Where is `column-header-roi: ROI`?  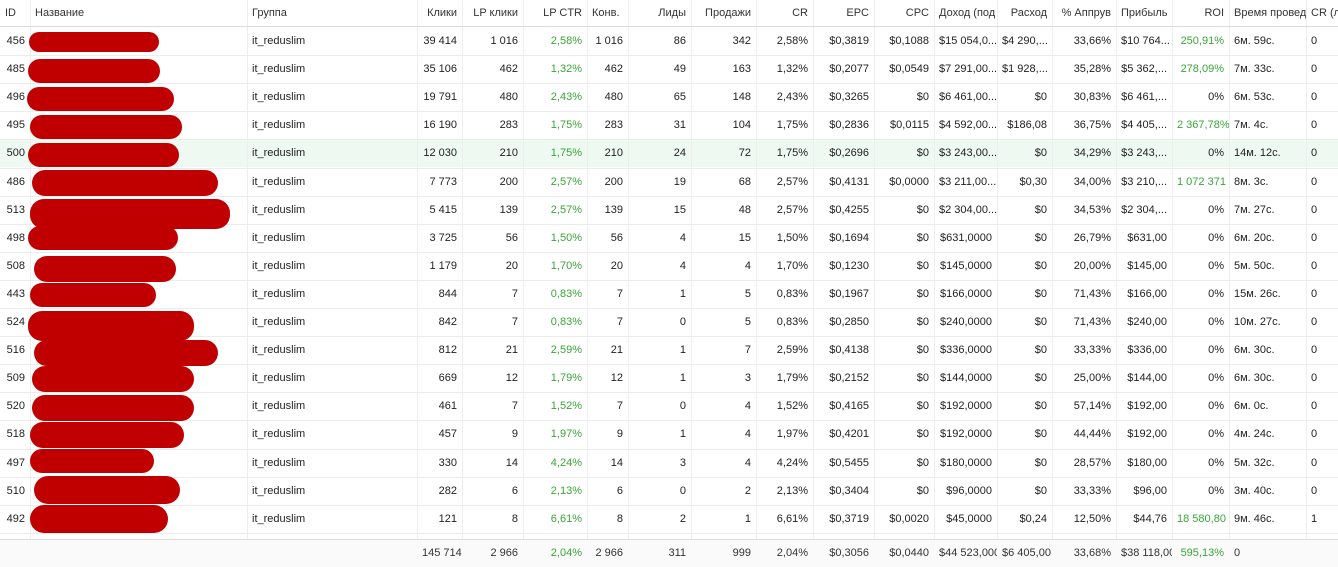
column-header-roi: ROI is located at coordinates (1214, 13).